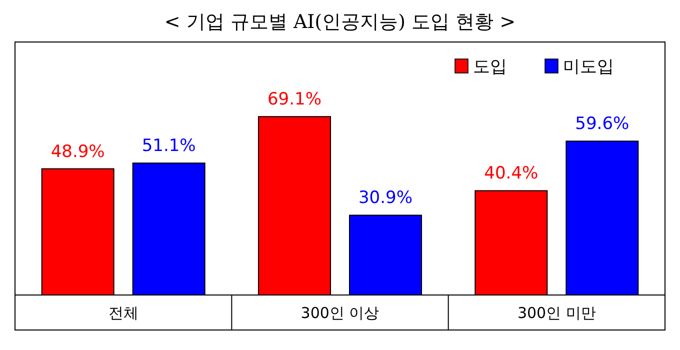  I want to click on data-label: 51.1%, so click(169, 146).